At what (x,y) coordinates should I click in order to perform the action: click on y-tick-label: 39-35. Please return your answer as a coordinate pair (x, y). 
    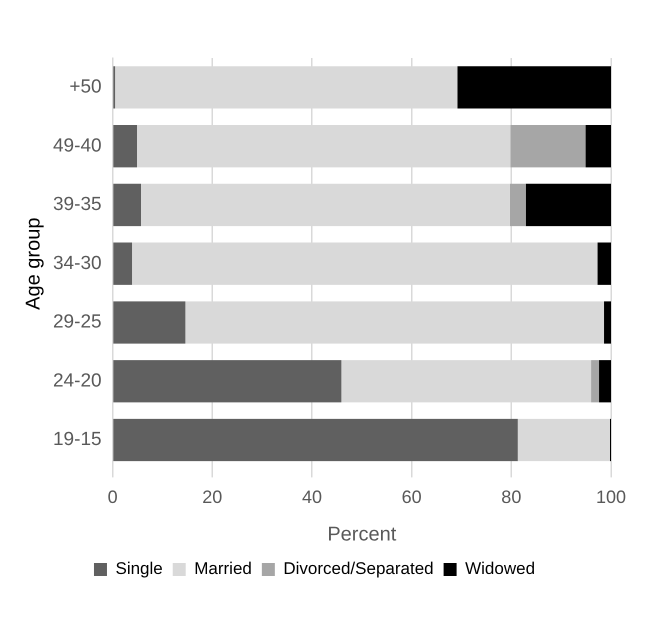
    Looking at the image, I should click on (77, 205).